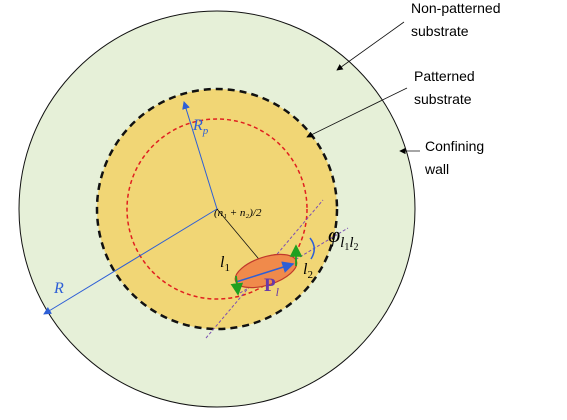  Describe the element at coordinates (58, 288) in the screenshot. I see `R-label: R` at that location.